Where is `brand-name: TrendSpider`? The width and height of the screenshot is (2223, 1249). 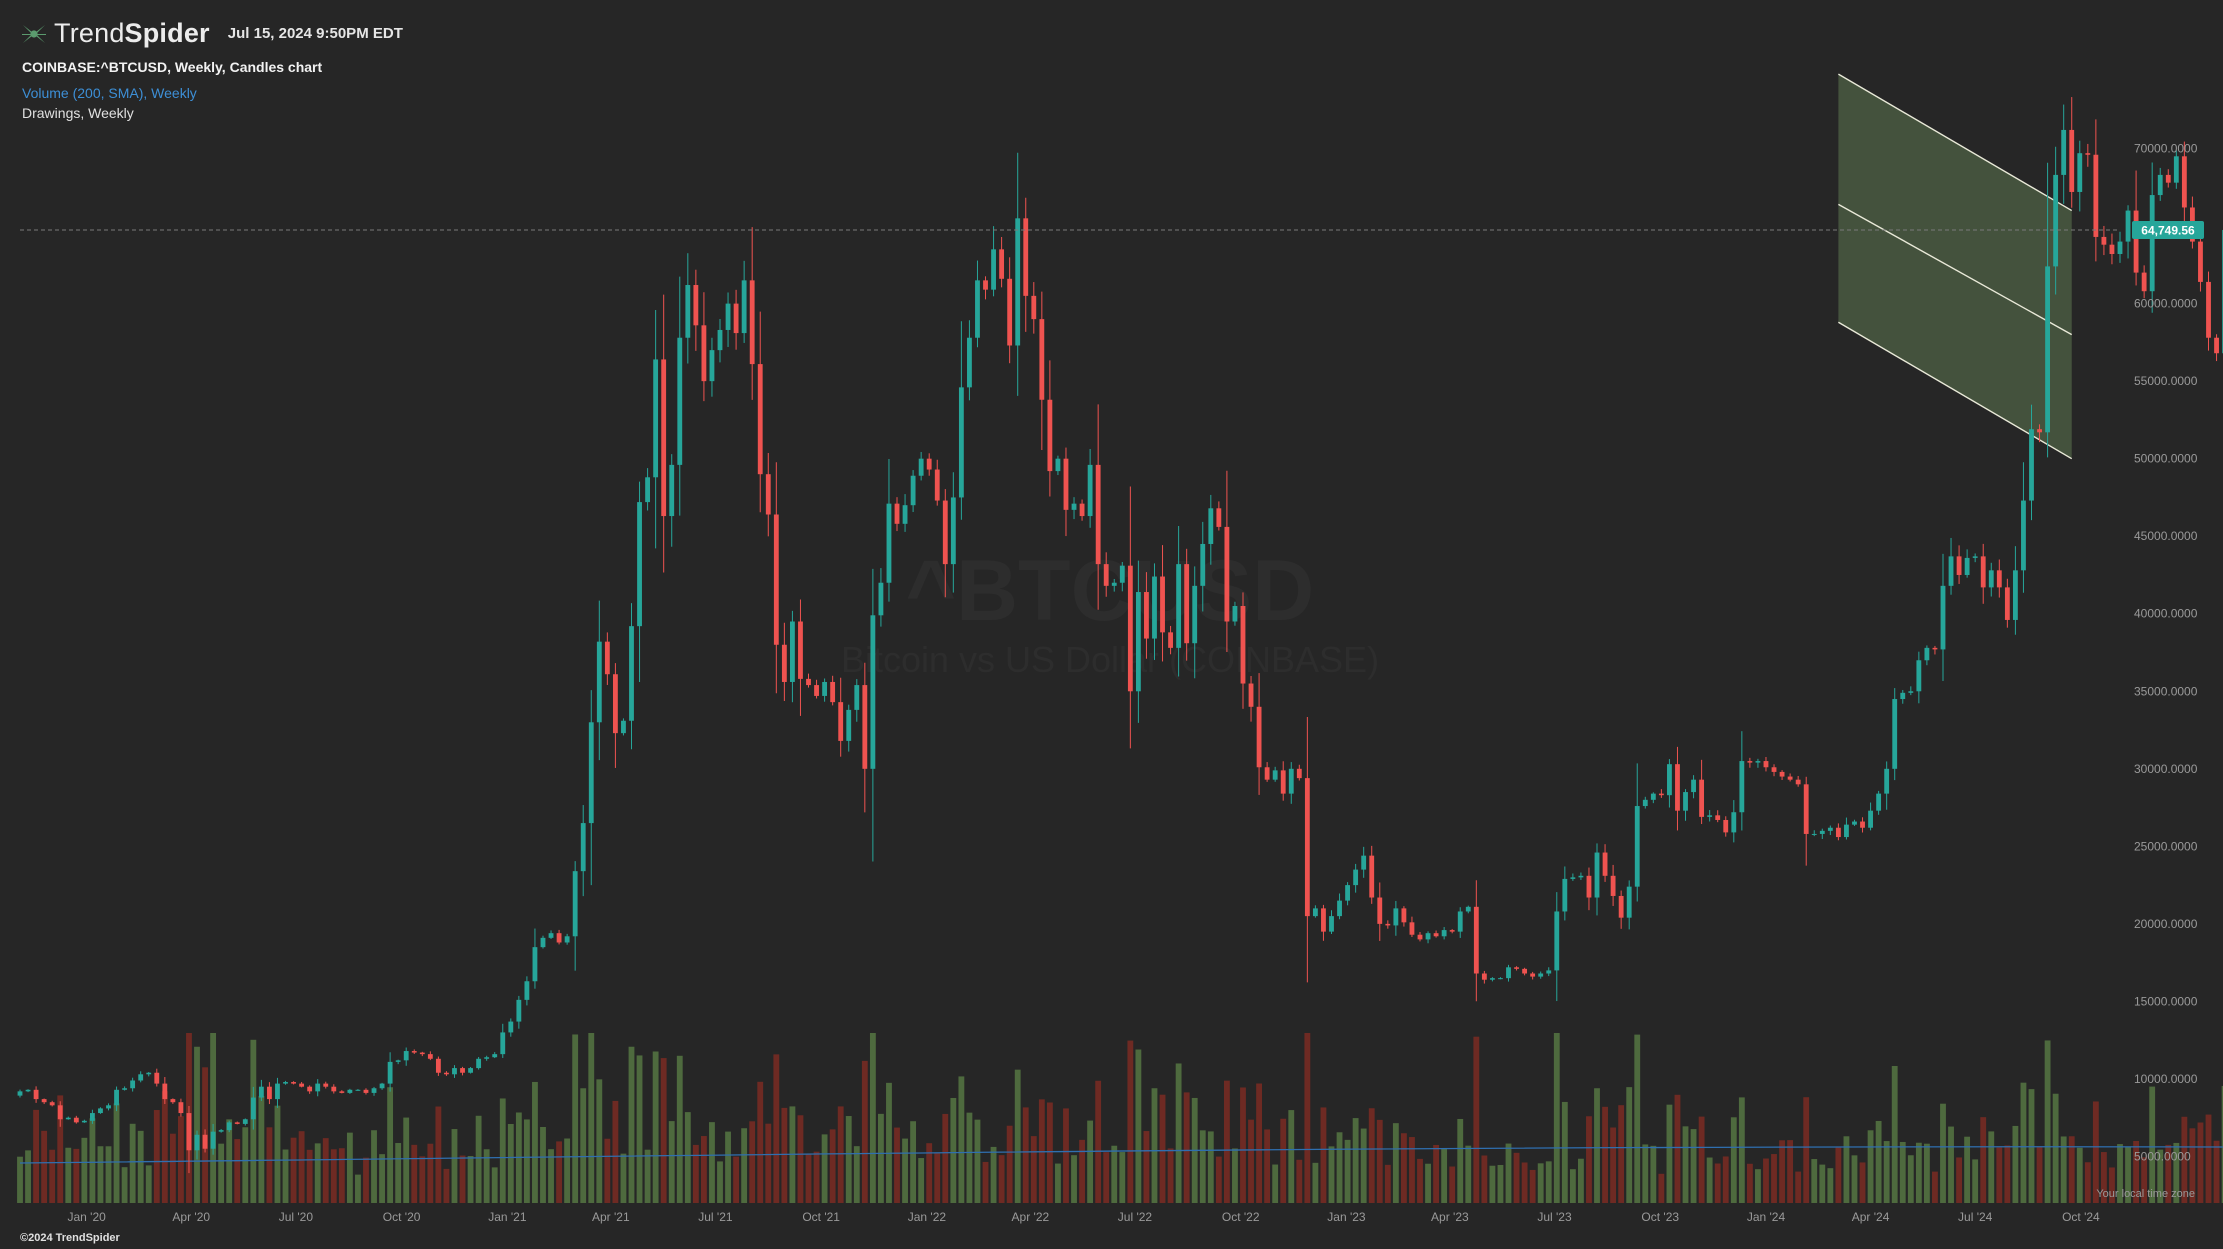
brand-name: TrendSpider is located at coordinates (132, 33).